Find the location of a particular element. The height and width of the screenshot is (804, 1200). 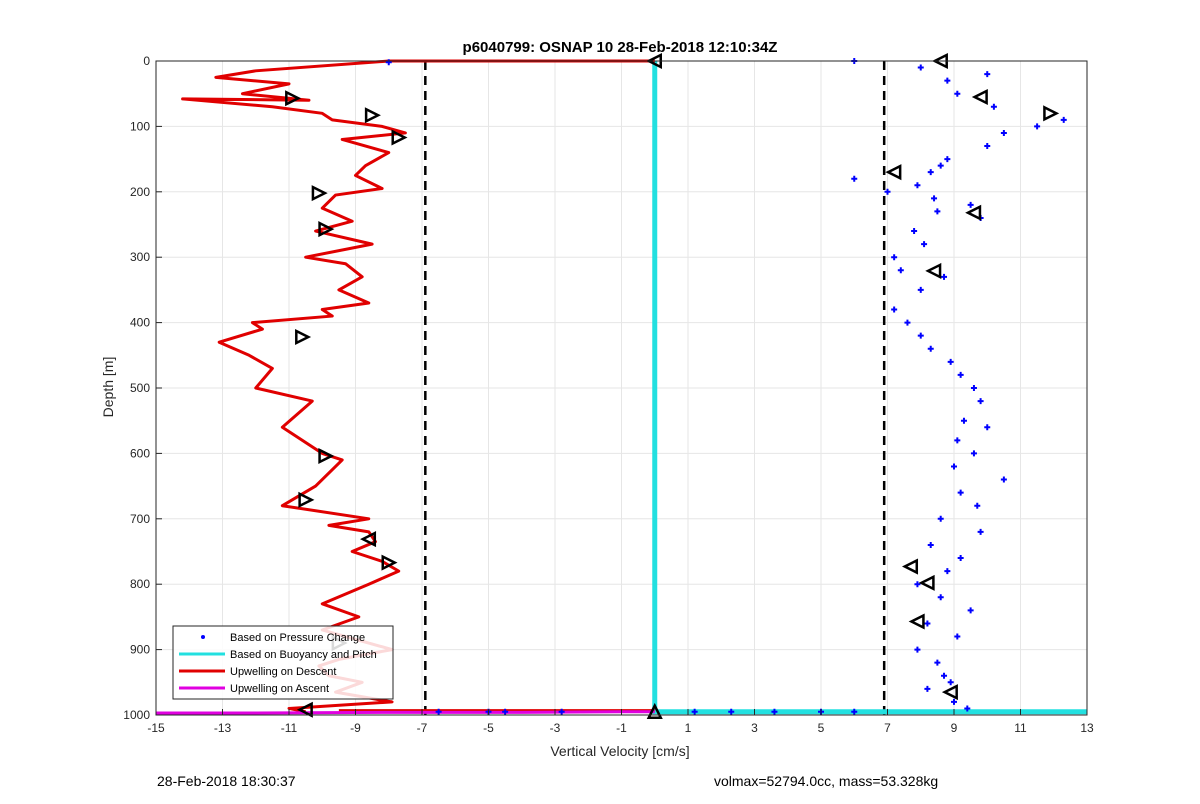

x-tick-label: -3 is located at coordinates (555, 728).